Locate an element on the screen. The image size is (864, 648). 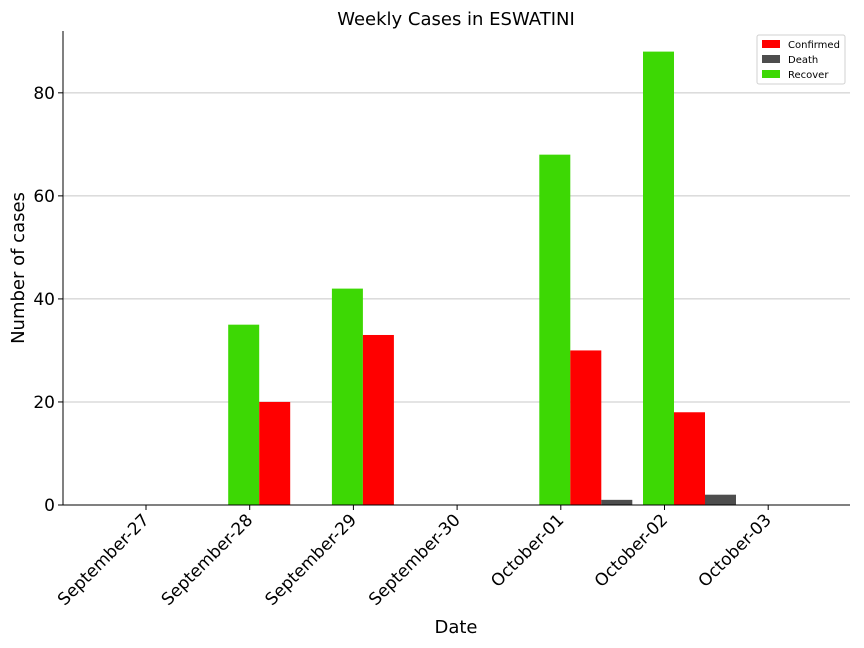
x-tick-label: October-01 is located at coordinates (527, 550).